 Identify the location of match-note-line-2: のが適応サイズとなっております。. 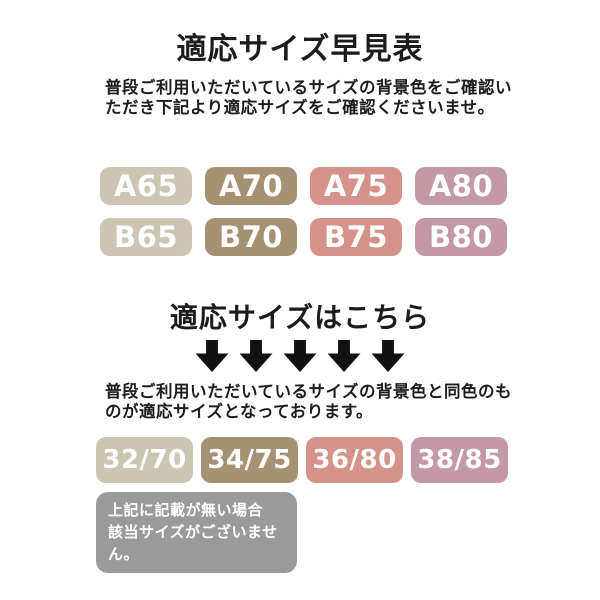
(239, 411).